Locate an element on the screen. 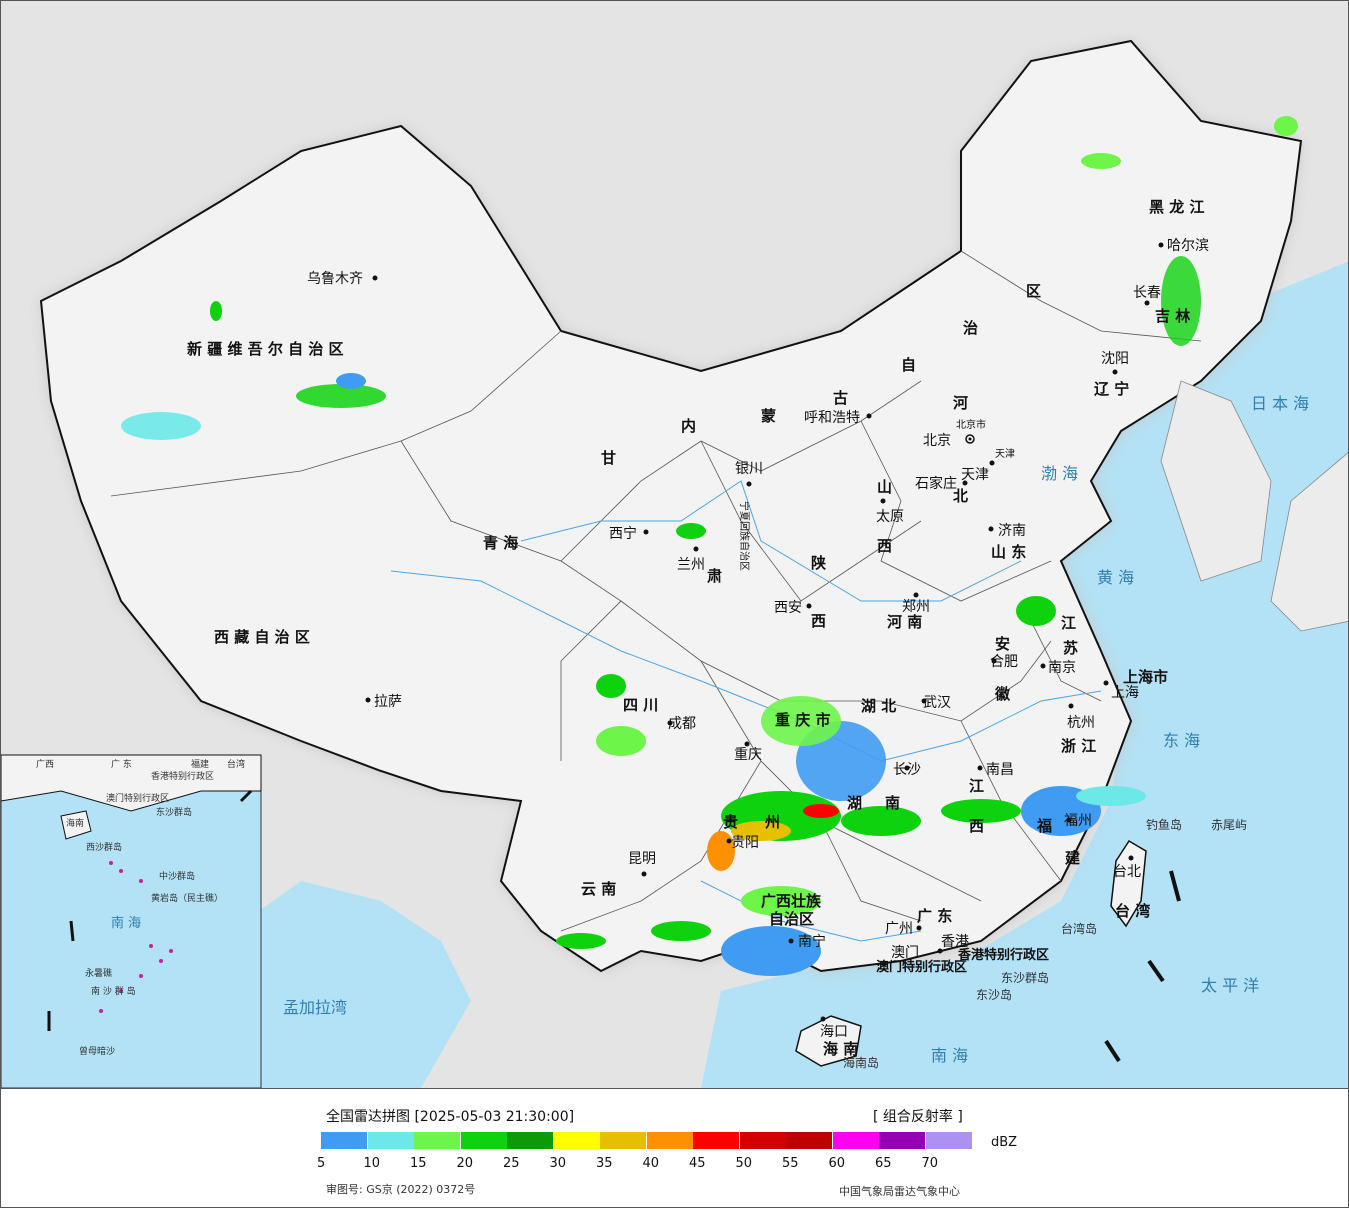 This screenshot has height=1208, width=1349. province-neimenggu-4: 自 is located at coordinates (908, 365).